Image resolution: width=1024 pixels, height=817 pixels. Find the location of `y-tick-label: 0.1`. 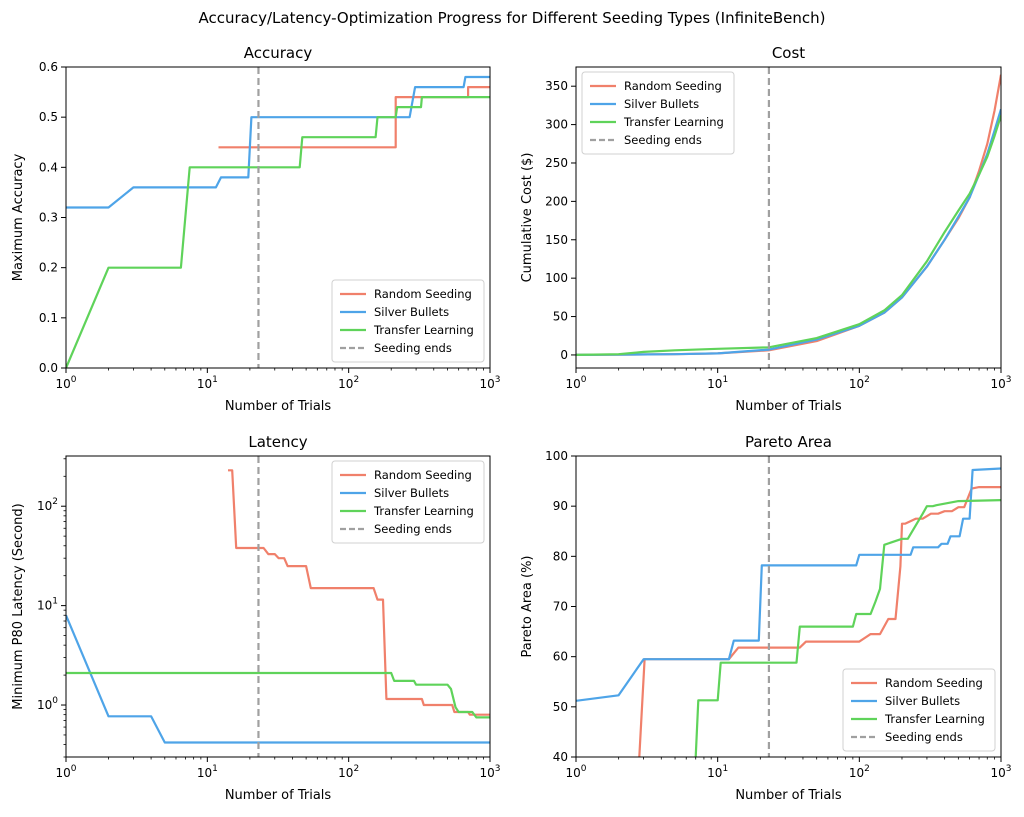

y-tick-label: 0.1 is located at coordinates (48, 318).